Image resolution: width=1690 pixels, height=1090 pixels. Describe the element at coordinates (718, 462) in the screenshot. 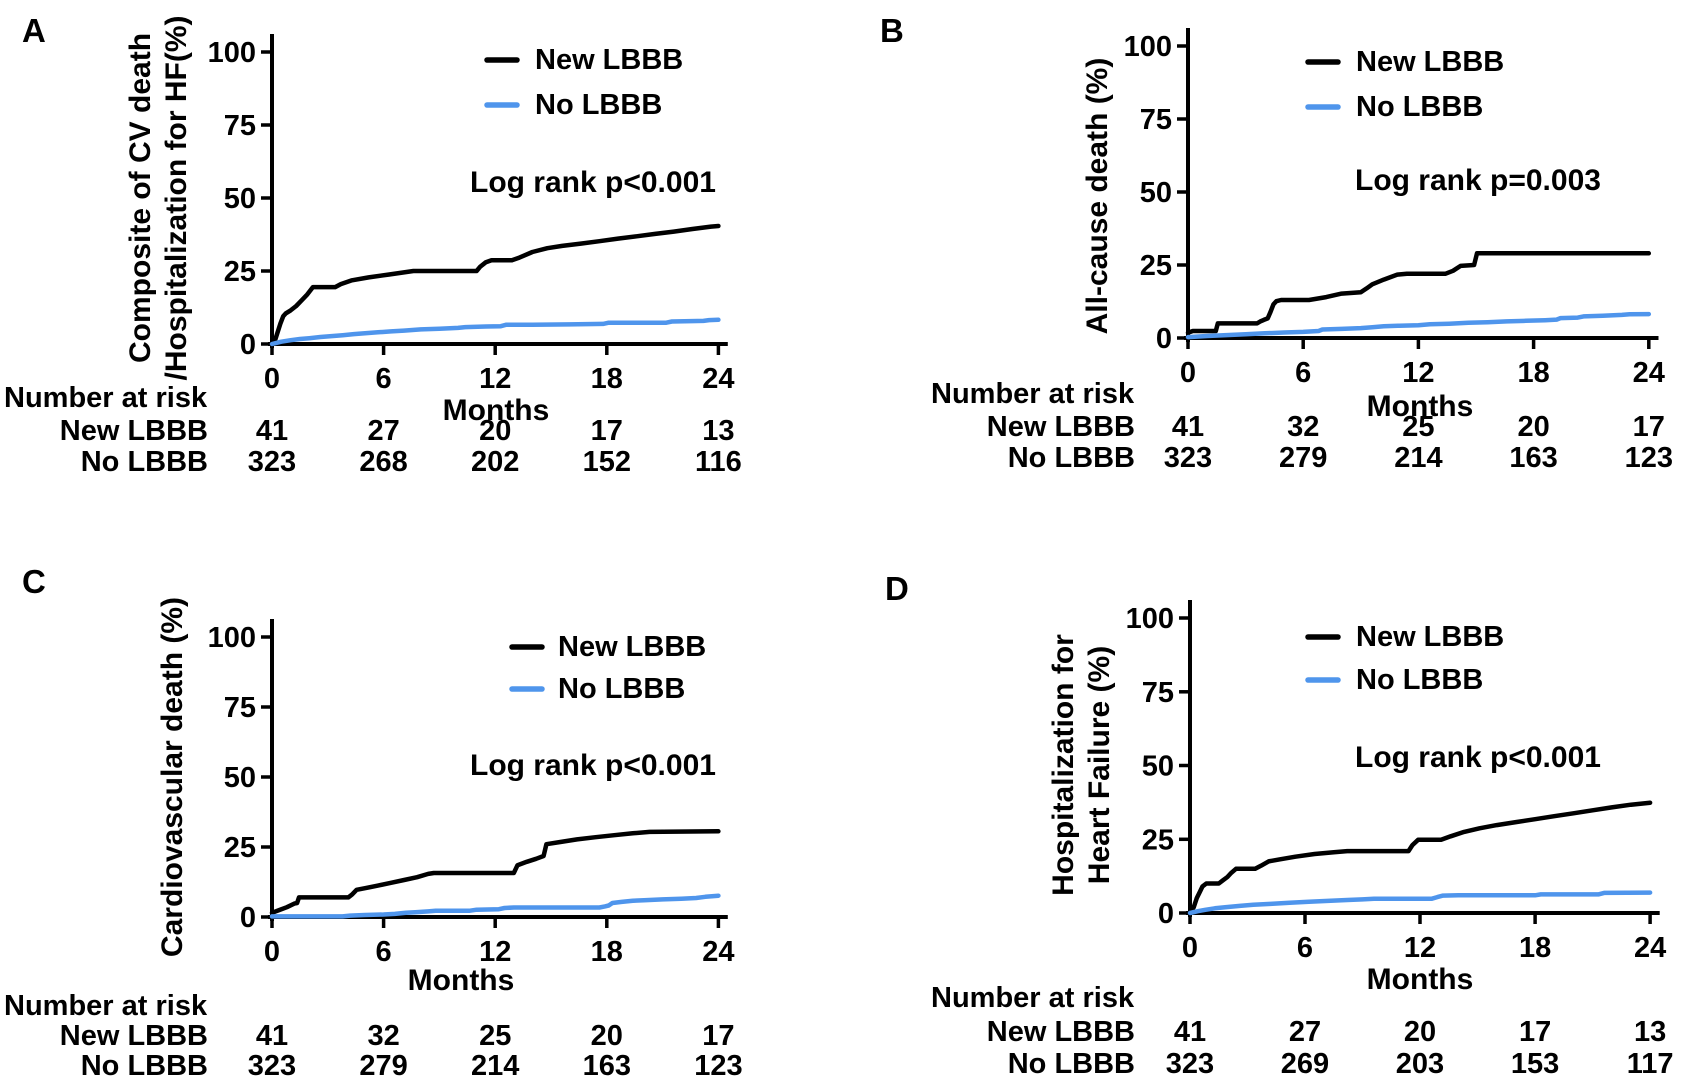

I see `risk-count: 116` at that location.